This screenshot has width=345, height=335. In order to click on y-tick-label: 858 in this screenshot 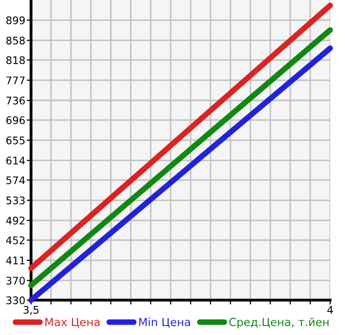, I will do `click(15, 40)`.